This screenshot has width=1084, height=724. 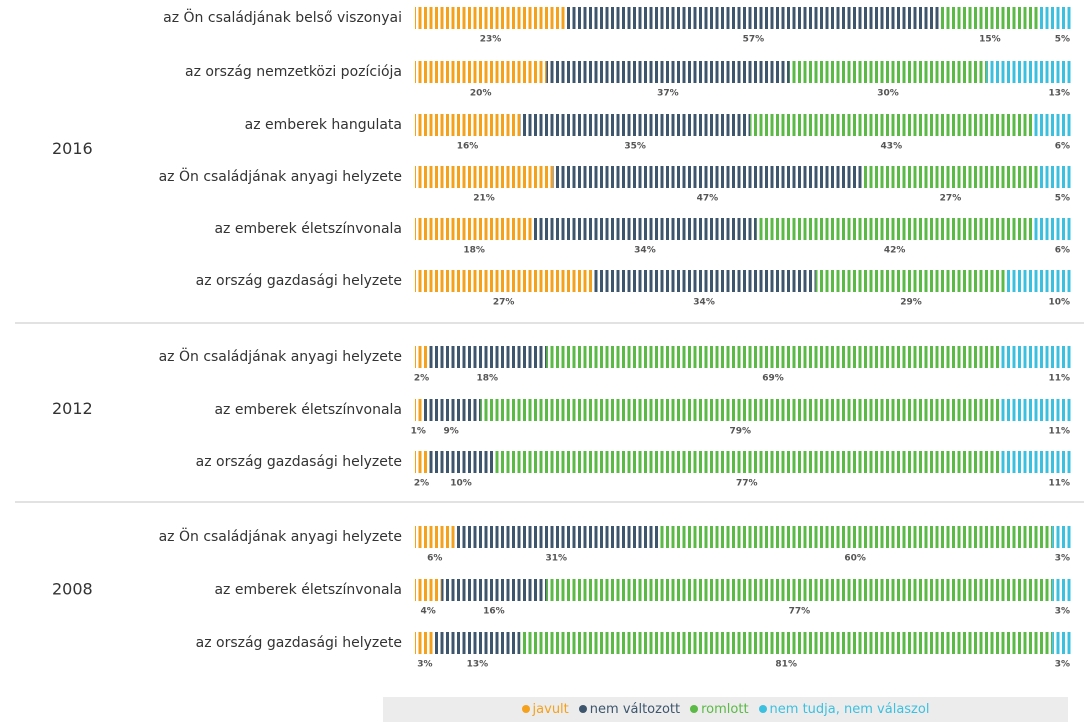 What do you see at coordinates (635, 147) in the screenshot?
I see `value-label: 35%` at bounding box center [635, 147].